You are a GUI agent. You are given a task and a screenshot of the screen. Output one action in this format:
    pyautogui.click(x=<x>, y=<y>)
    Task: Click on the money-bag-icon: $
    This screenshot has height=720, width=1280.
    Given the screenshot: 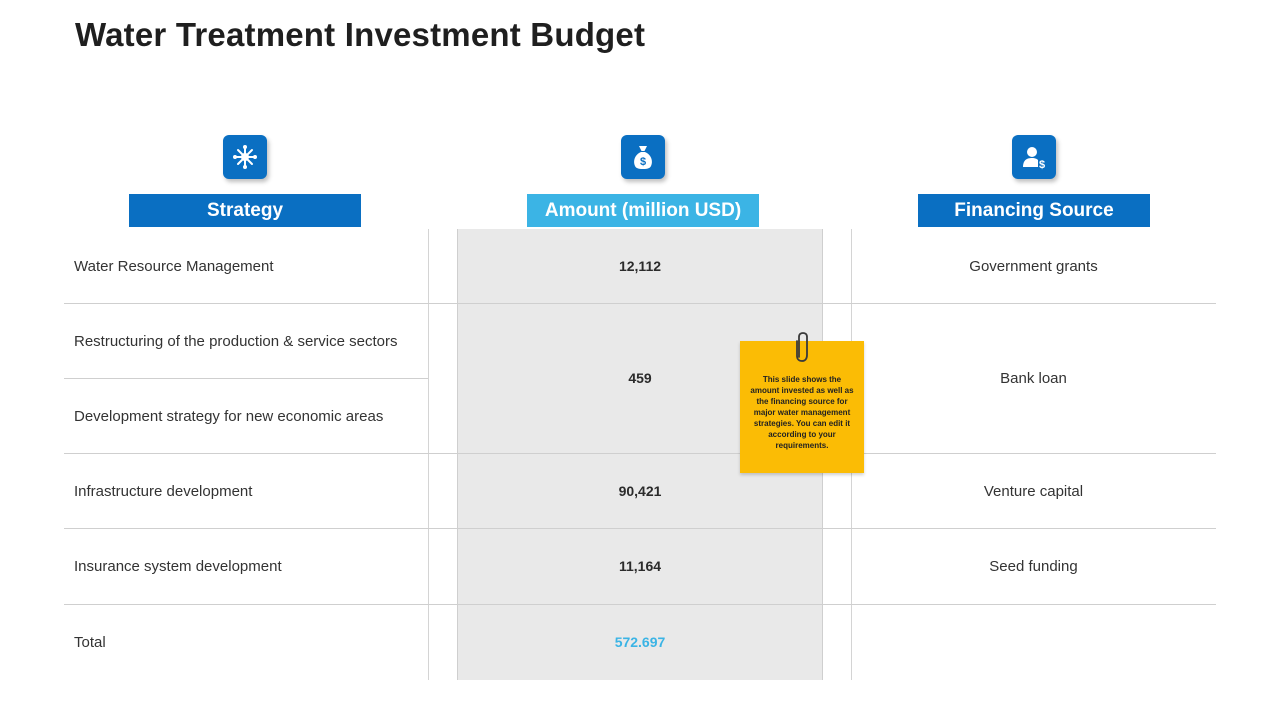 What is the action you would take?
    pyautogui.click(x=643, y=157)
    